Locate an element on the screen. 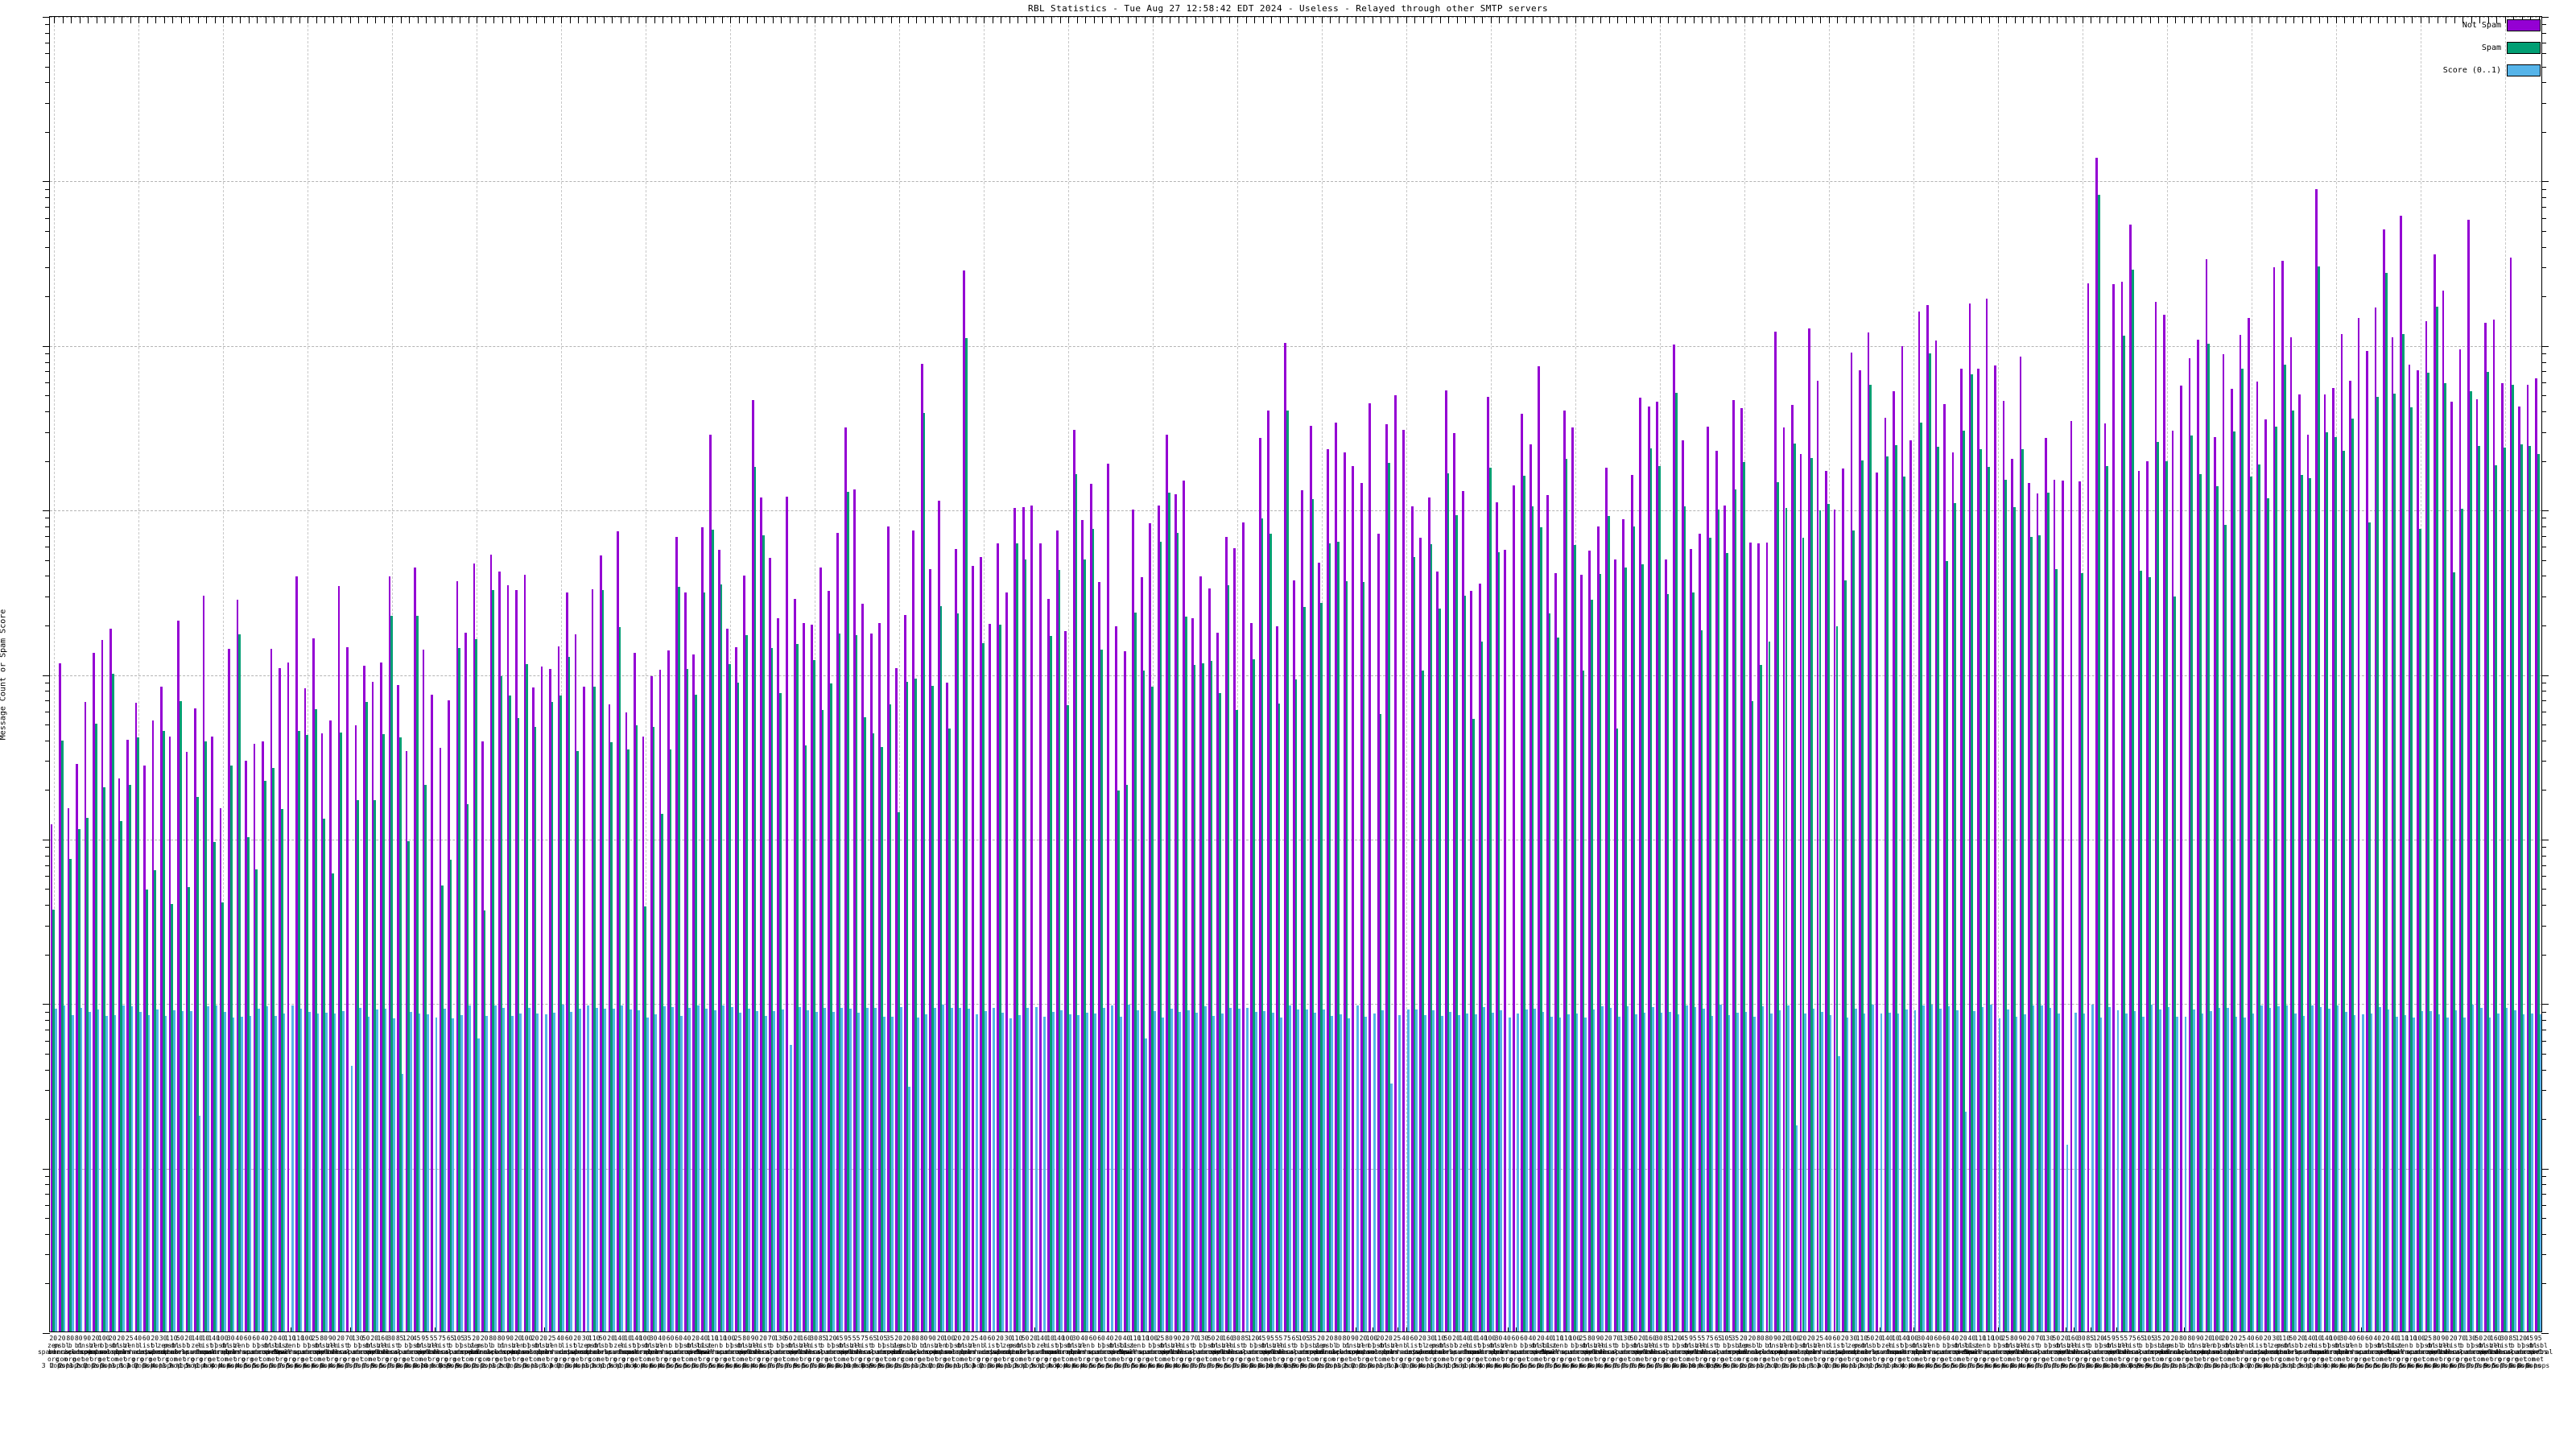 The height and width of the screenshot is (1449, 2576). x-tick-label: 80 b barracudacentral org 2 hops is located at coordinates (1347, 1352).